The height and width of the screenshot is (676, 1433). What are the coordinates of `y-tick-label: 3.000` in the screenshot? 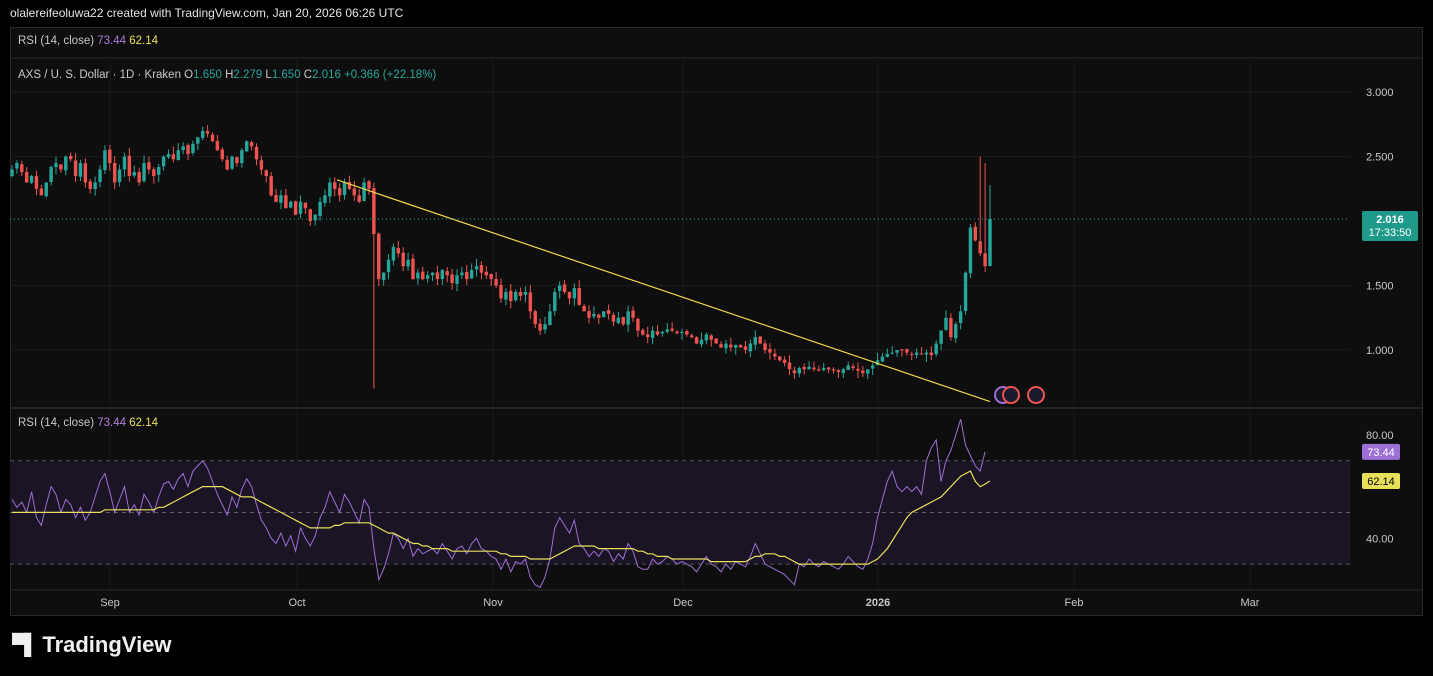 It's located at (1380, 93).